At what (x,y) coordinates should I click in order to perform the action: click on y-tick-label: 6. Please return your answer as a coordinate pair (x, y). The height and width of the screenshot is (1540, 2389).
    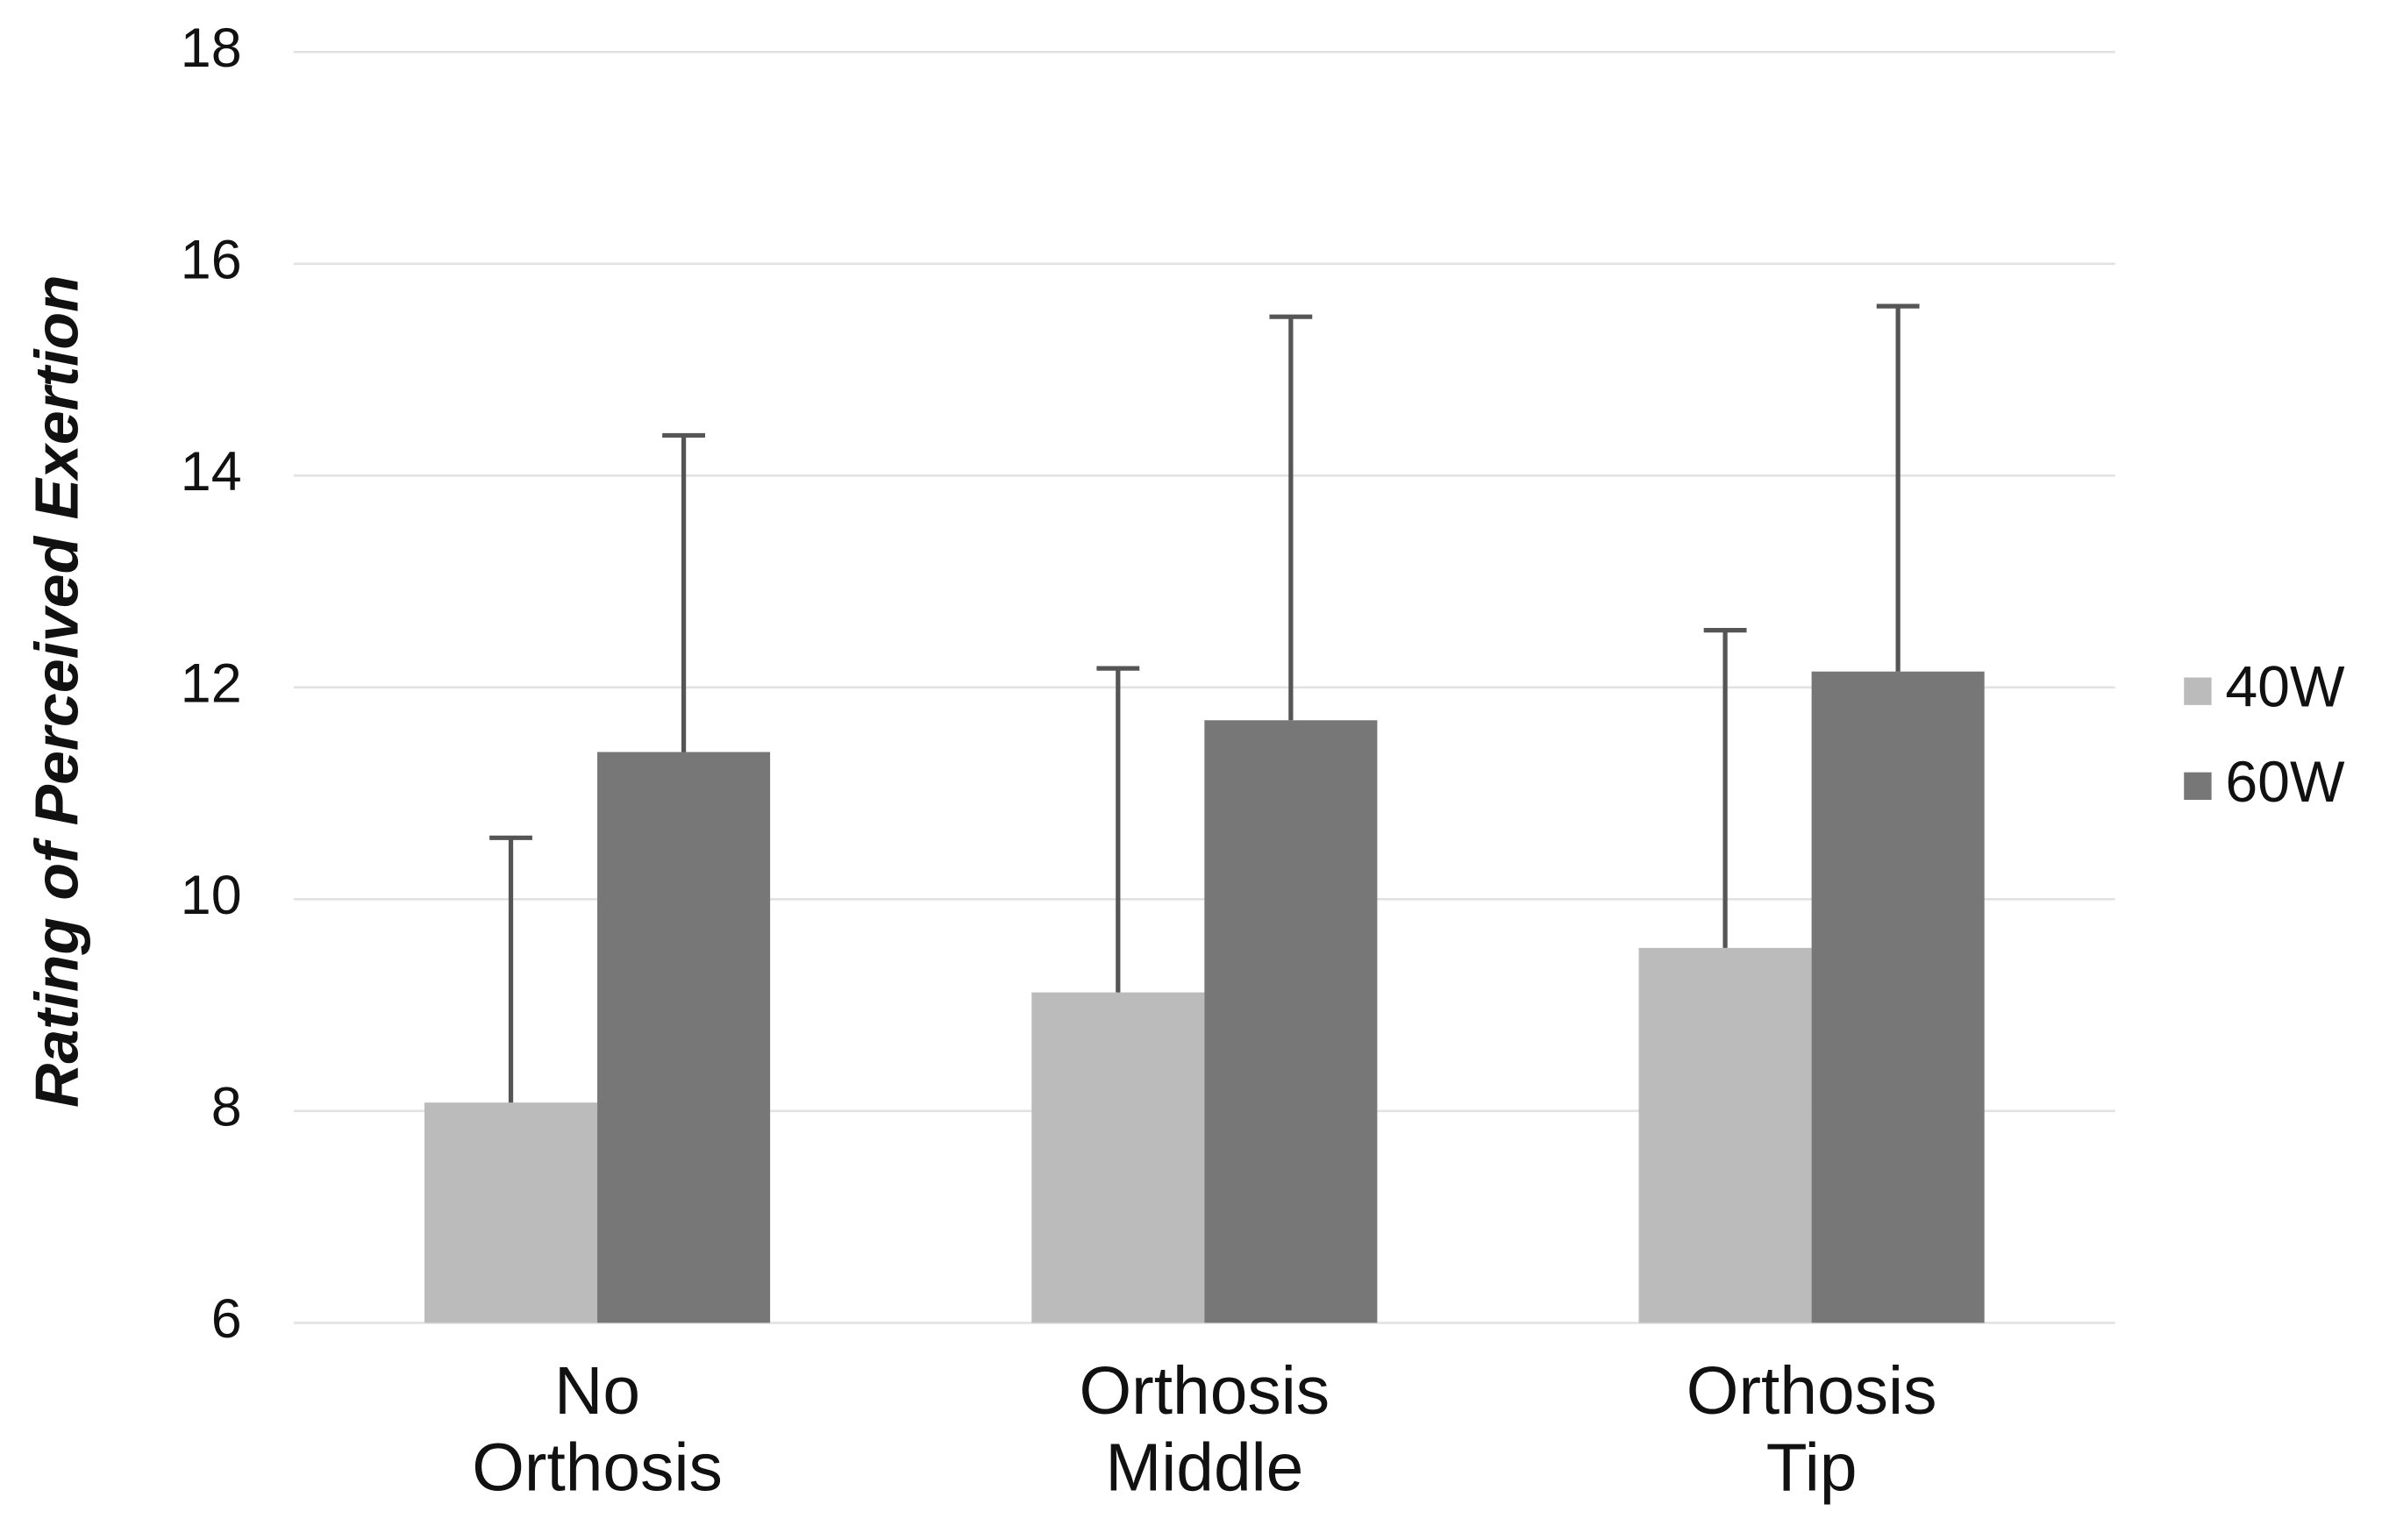
    Looking at the image, I should click on (226, 1319).